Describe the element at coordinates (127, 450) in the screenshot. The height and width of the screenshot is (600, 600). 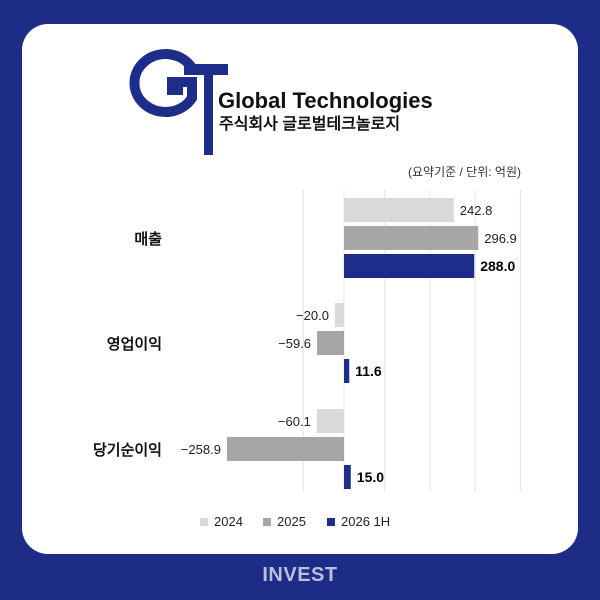
I see `category-label: 당기순이익` at that location.